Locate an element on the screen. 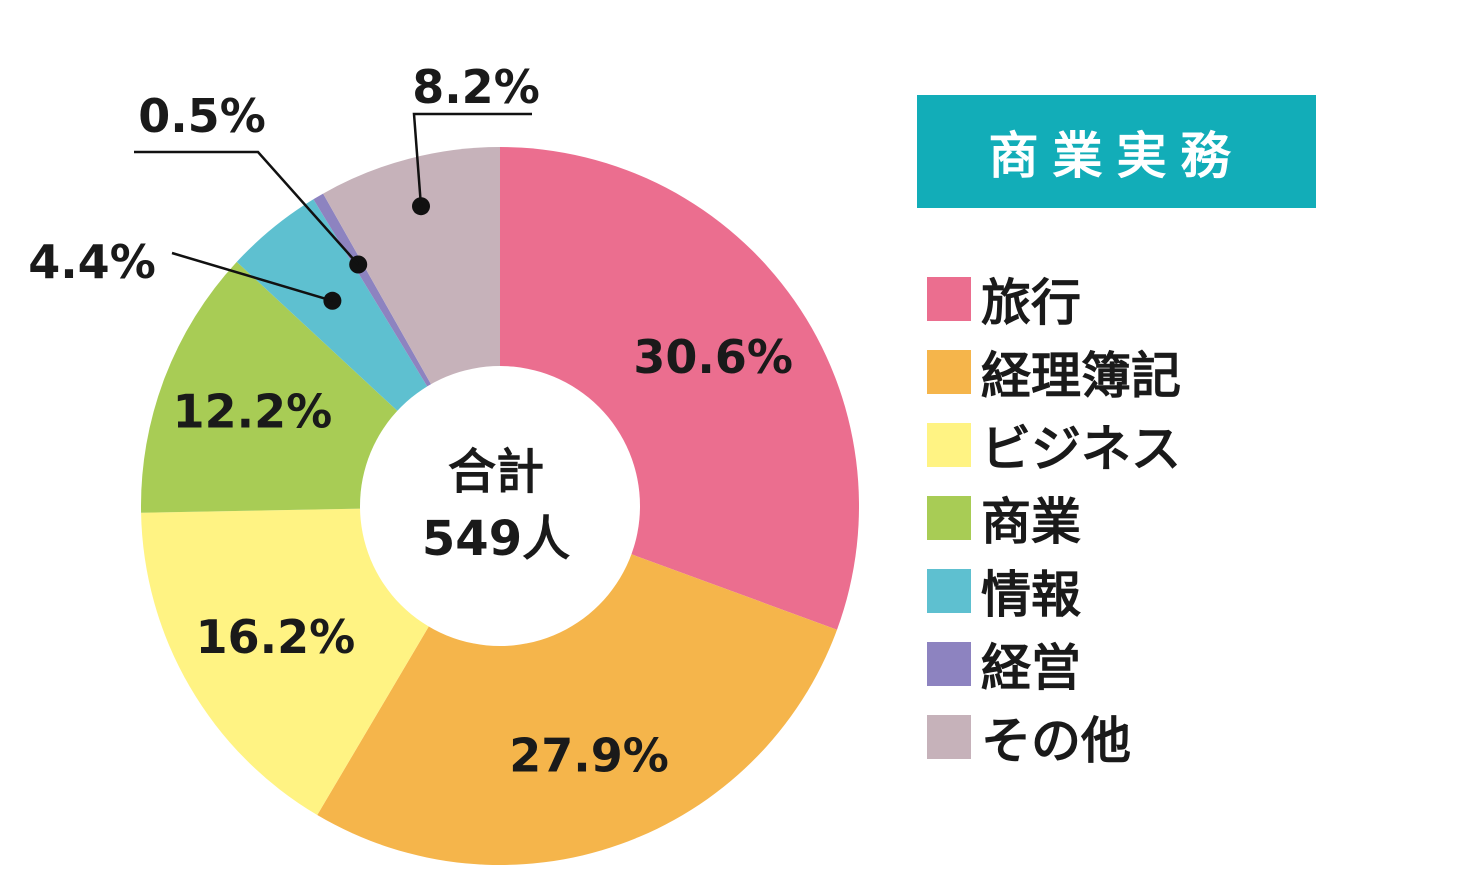 The width and height of the screenshot is (1480, 880). center-label-line2: 549人 is located at coordinates (496, 539).